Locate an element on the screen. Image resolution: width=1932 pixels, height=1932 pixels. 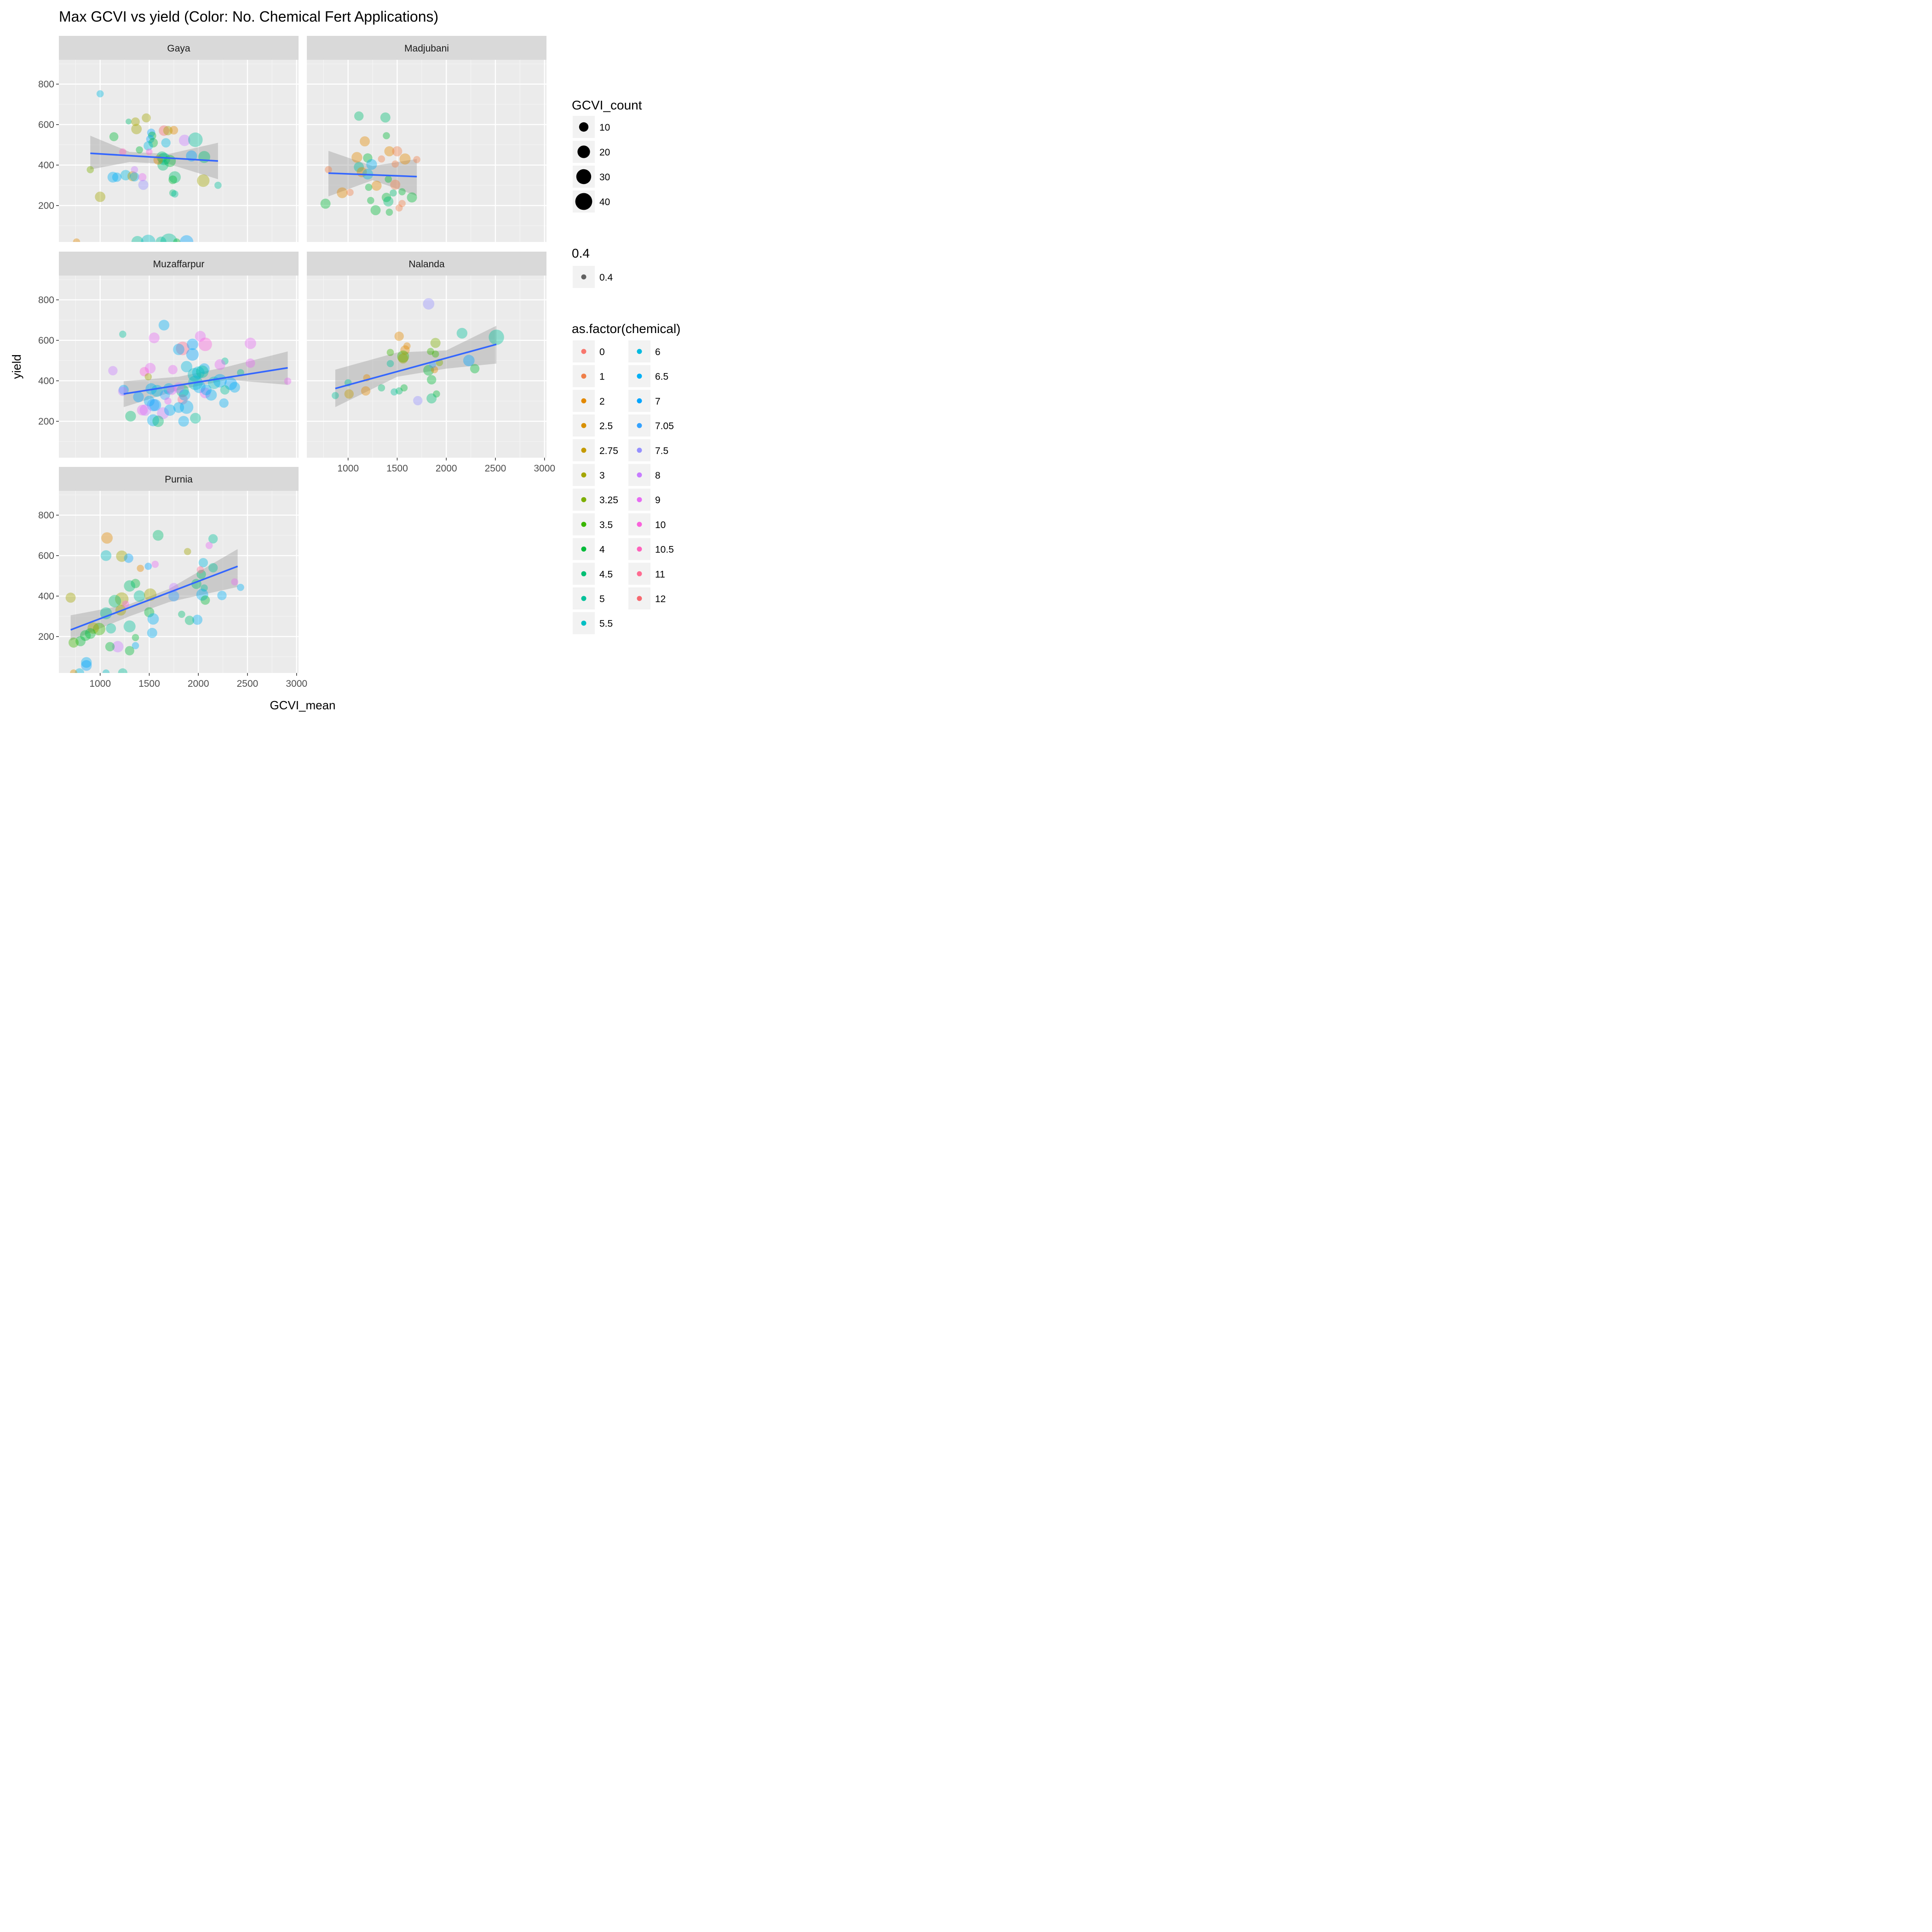
color-legend-label: 4 is located at coordinates (602, 550).